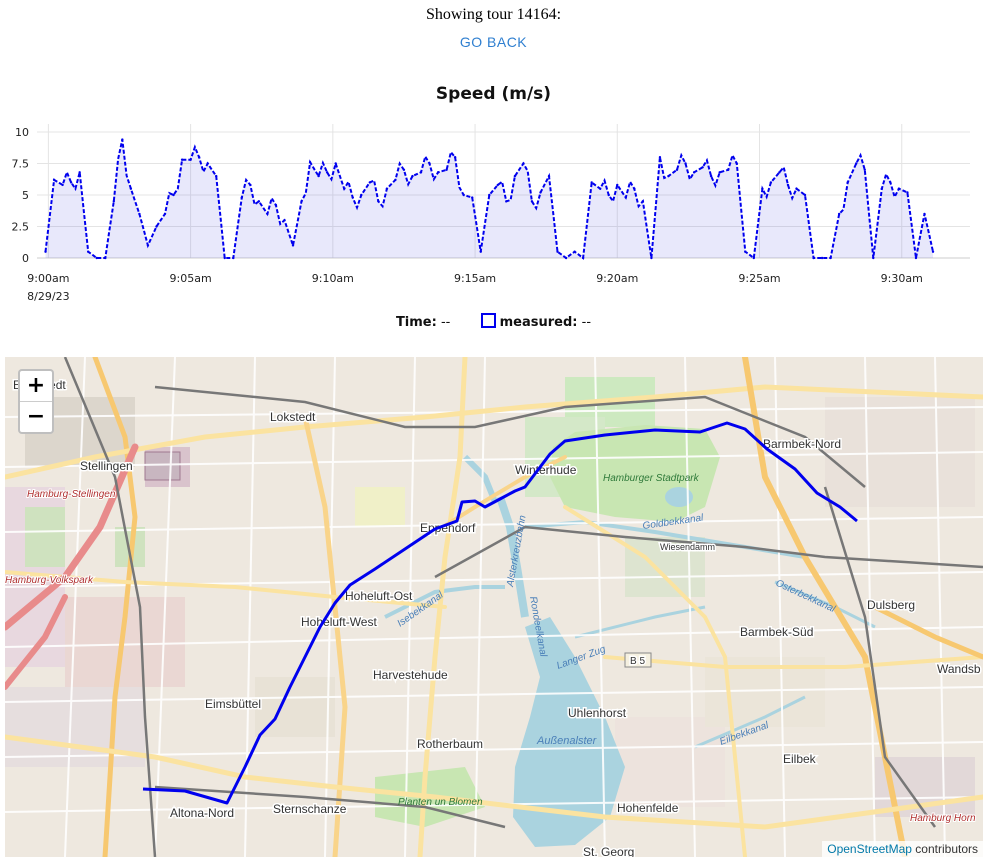 The width and height of the screenshot is (987, 863). Describe the element at coordinates (416, 322) in the screenshot. I see `legend-time-label: Time:` at that location.